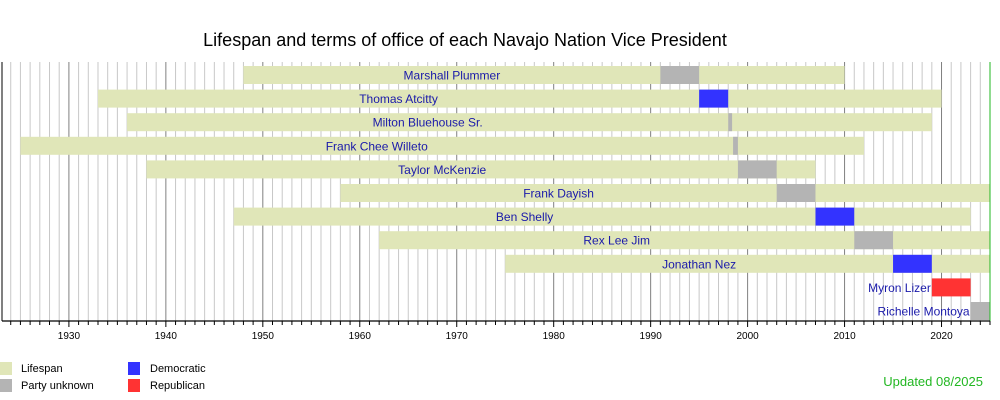 This screenshot has width=1000, height=400. What do you see at coordinates (651, 336) in the screenshot?
I see `x-tick-label: 1990` at bounding box center [651, 336].